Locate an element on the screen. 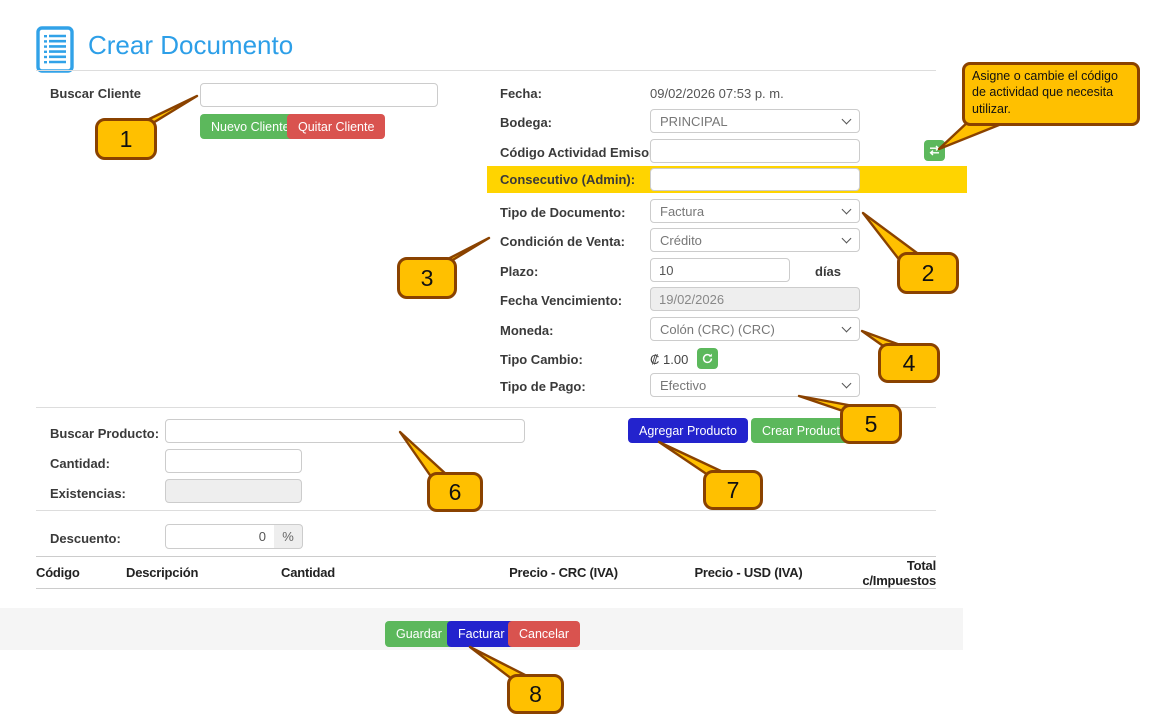  callout-4: 4 is located at coordinates (909, 363).